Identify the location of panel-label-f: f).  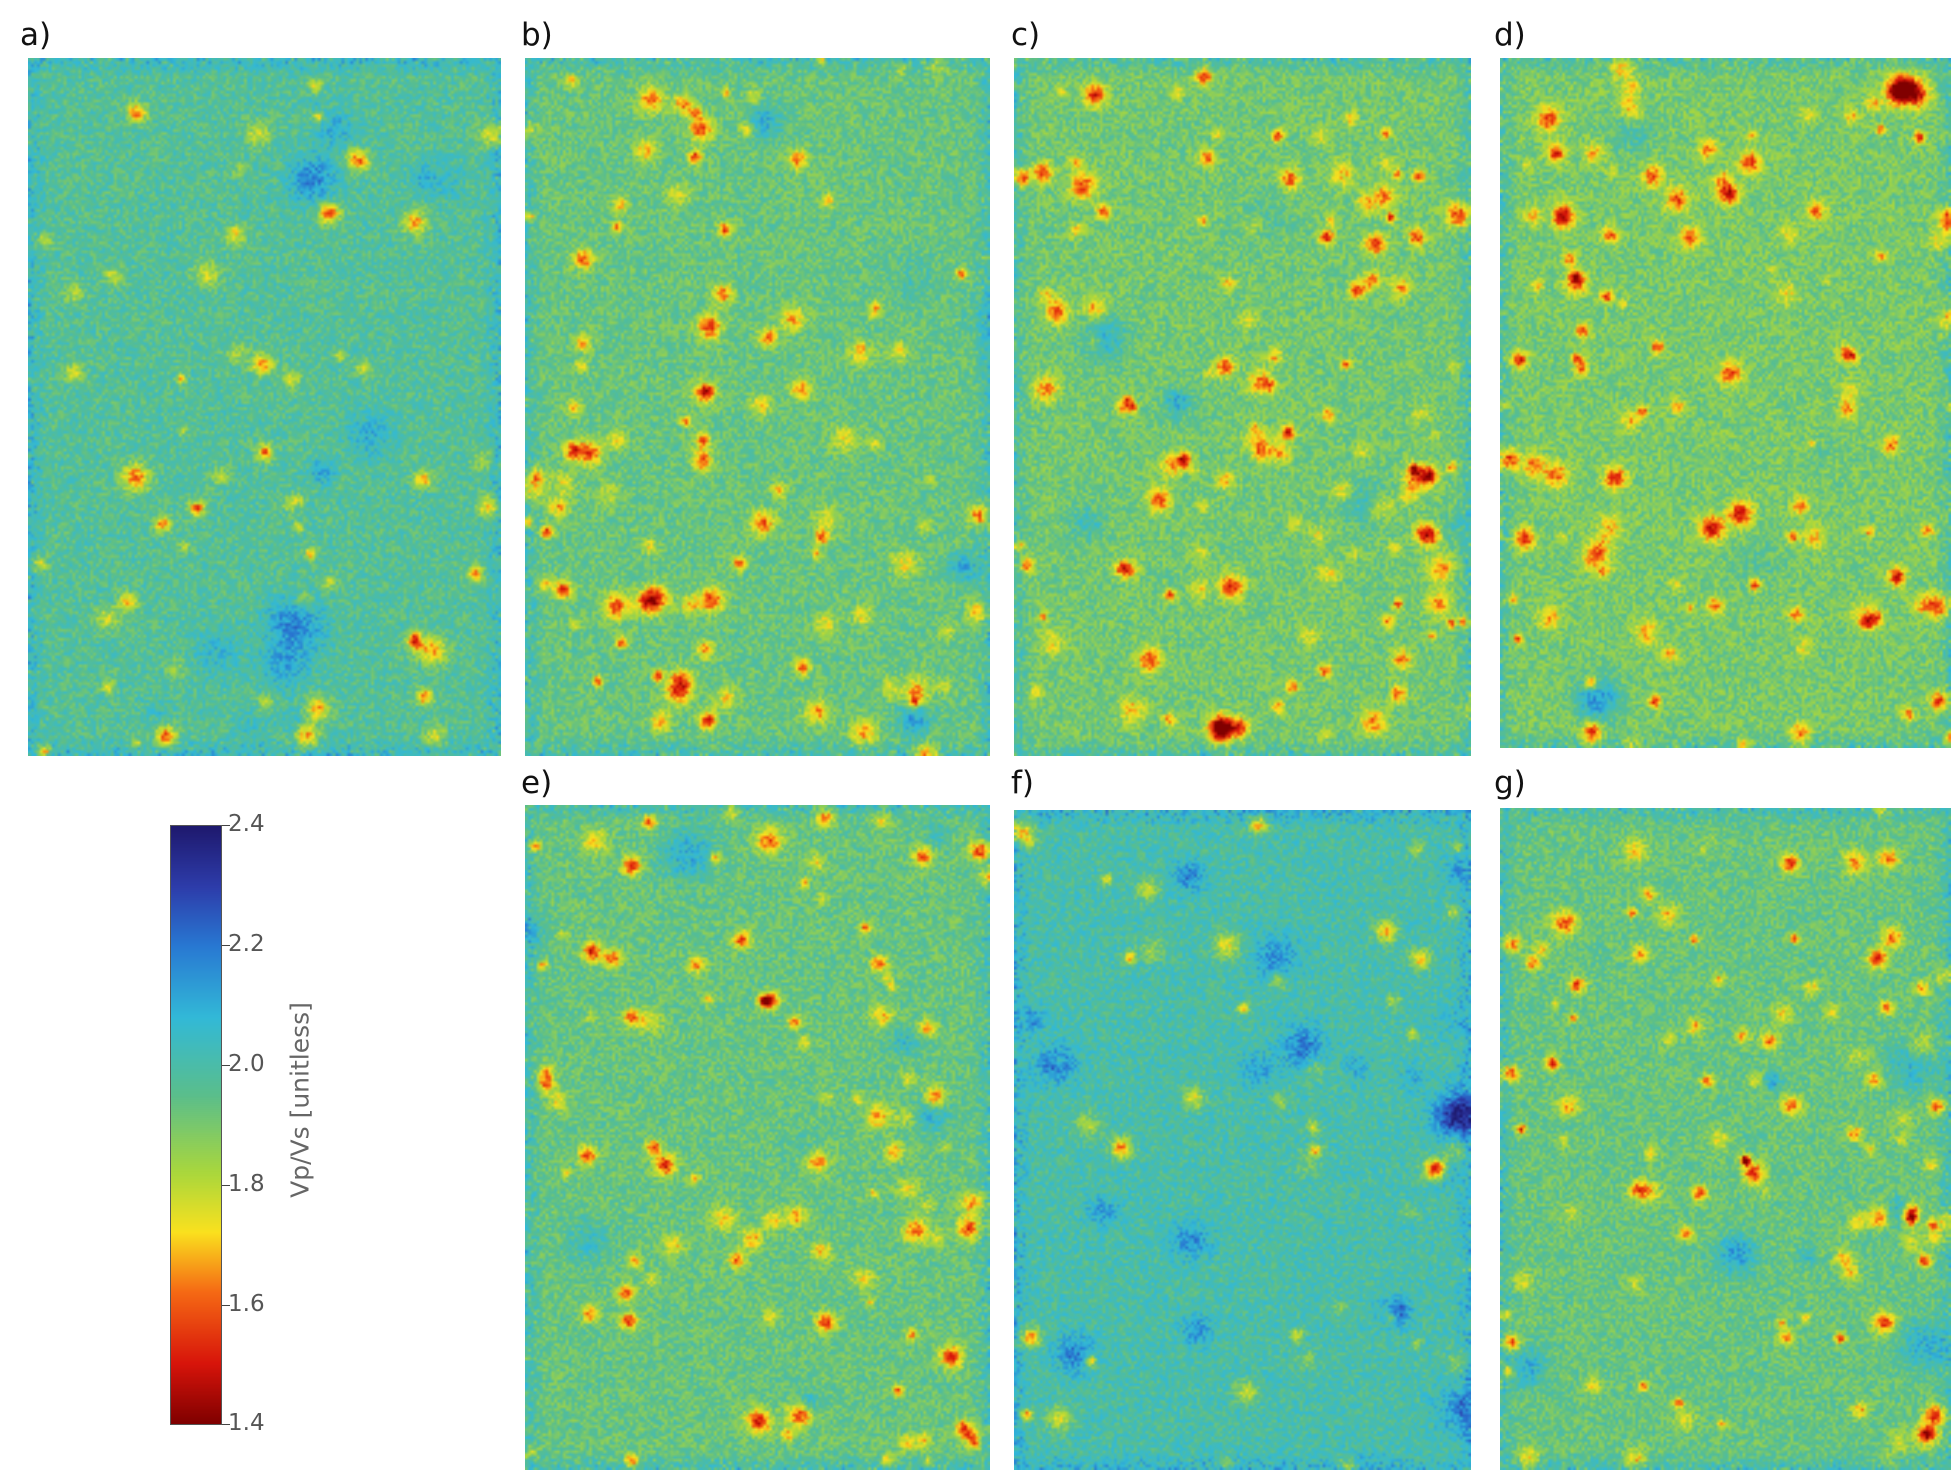
(1023, 783).